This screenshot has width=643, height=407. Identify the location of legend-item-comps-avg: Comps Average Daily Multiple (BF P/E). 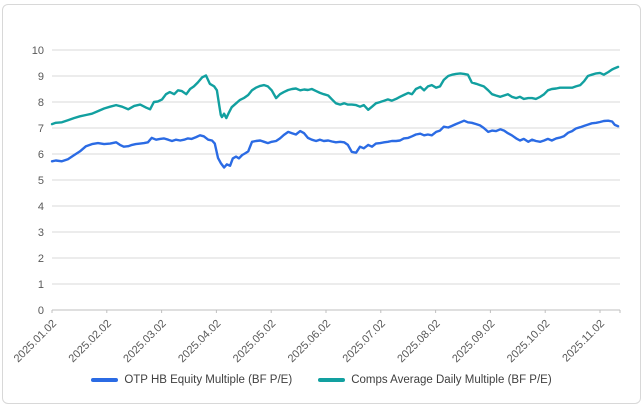
(435, 380).